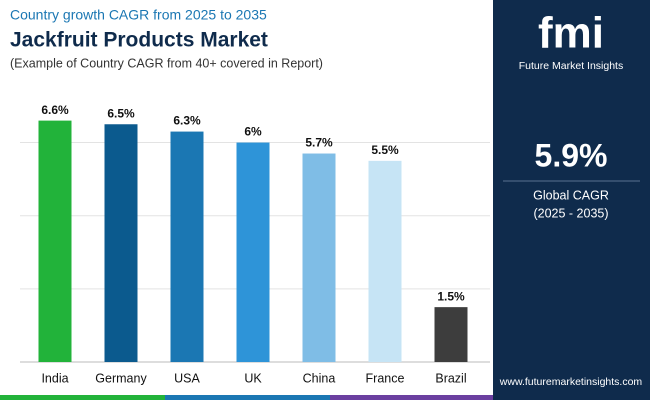  I want to click on x-tick-label: UK, so click(253, 378).